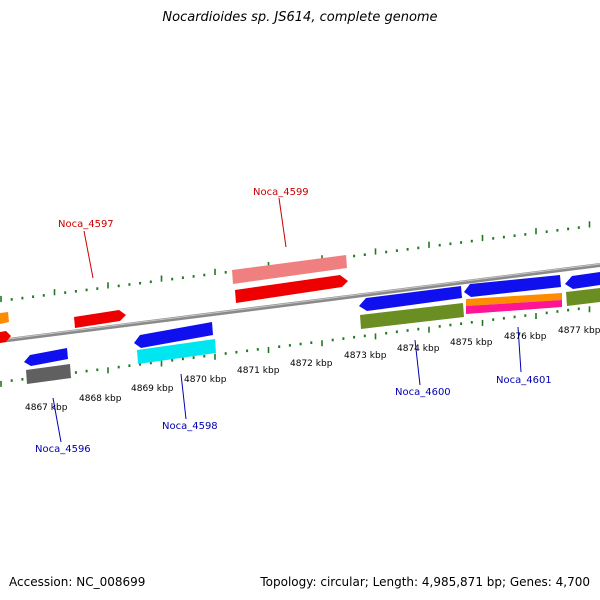  I want to click on gene-arrow-olive-right-edge, so click(583, 297).